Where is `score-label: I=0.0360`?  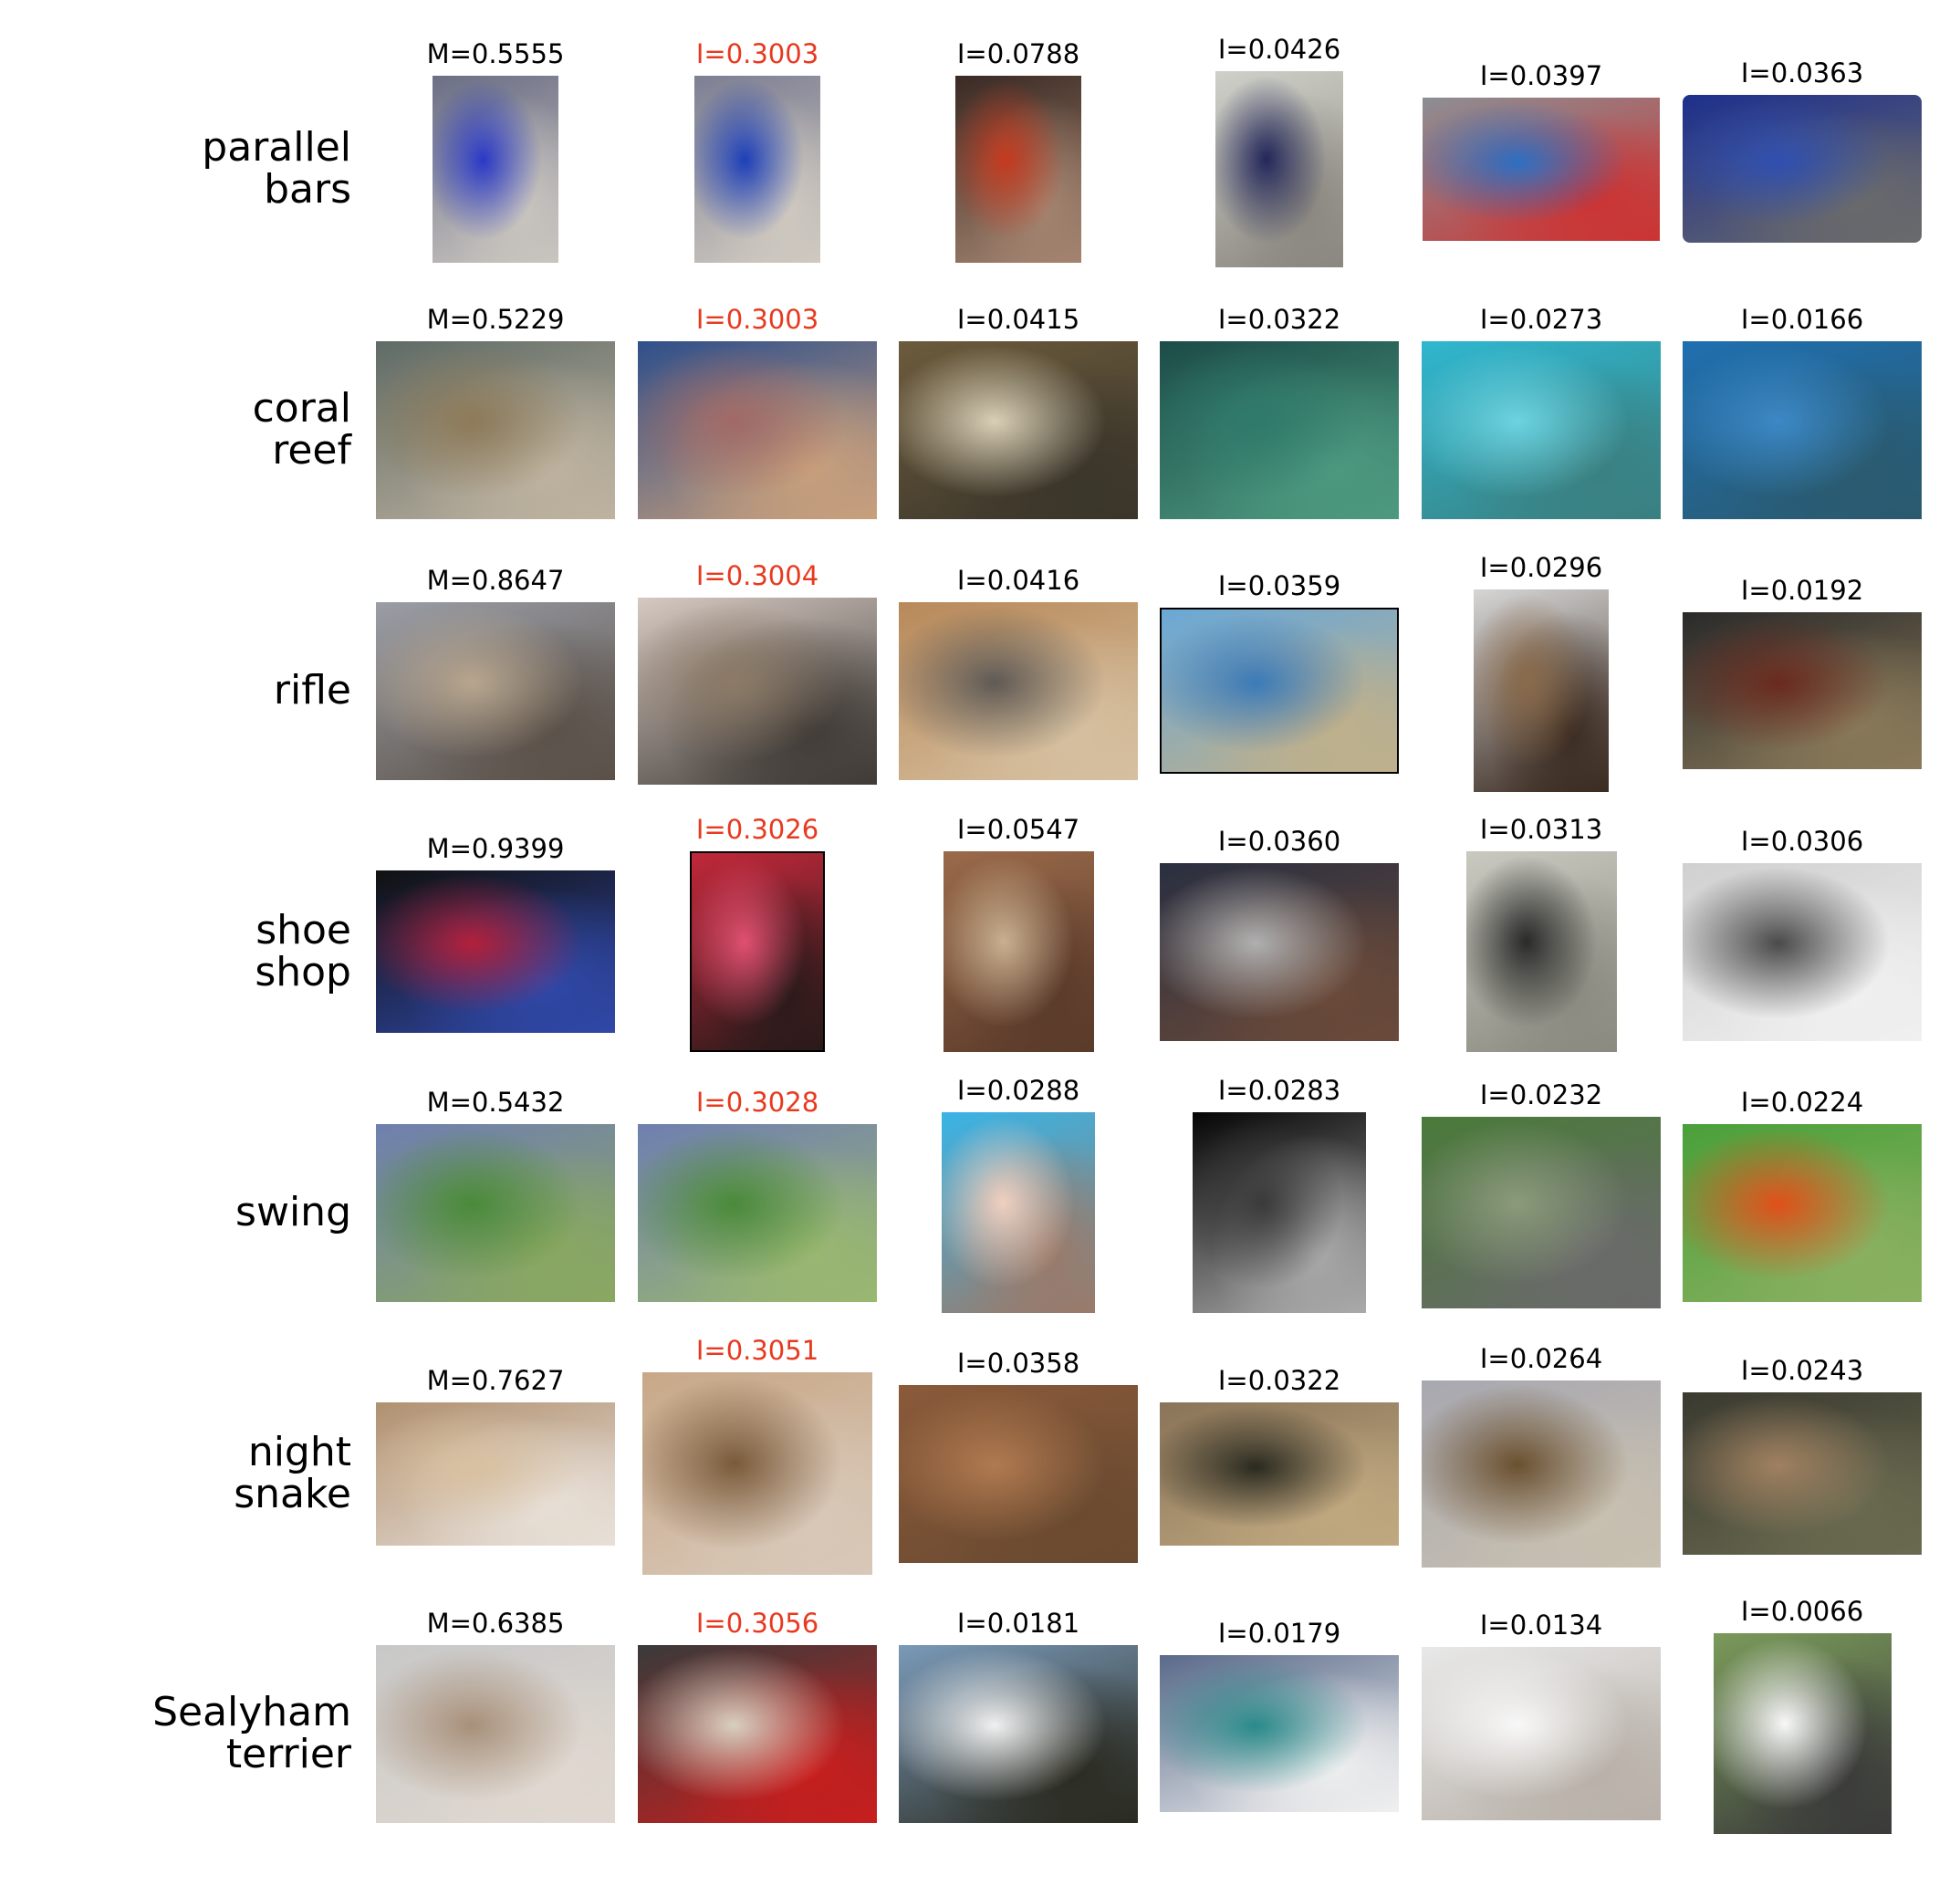 score-label: I=0.0360 is located at coordinates (1279, 841).